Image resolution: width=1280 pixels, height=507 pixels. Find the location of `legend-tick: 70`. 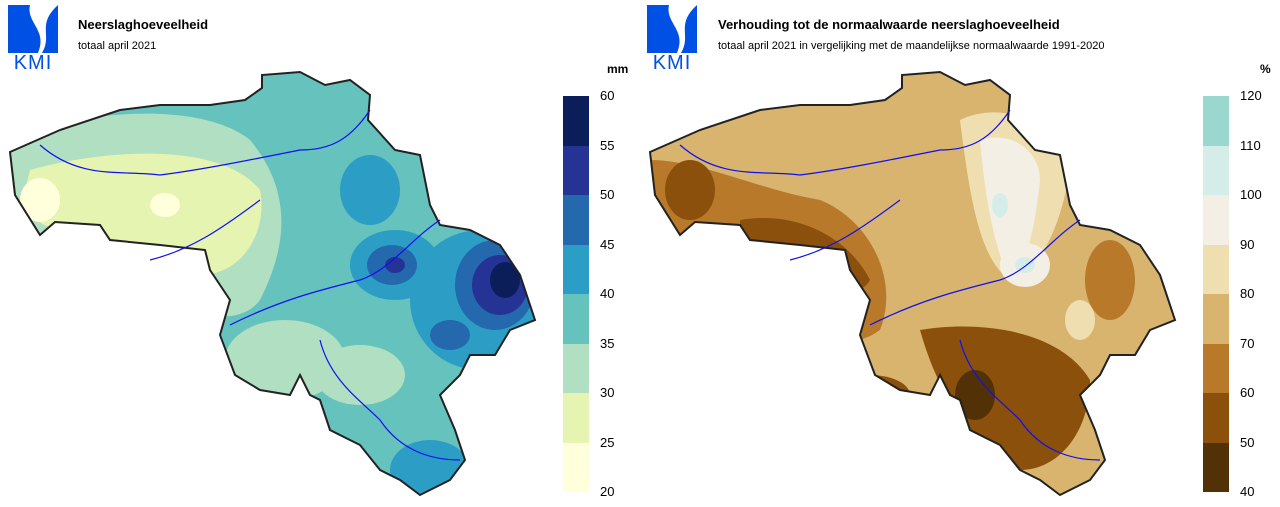

legend-tick: 70 is located at coordinates (1247, 343).